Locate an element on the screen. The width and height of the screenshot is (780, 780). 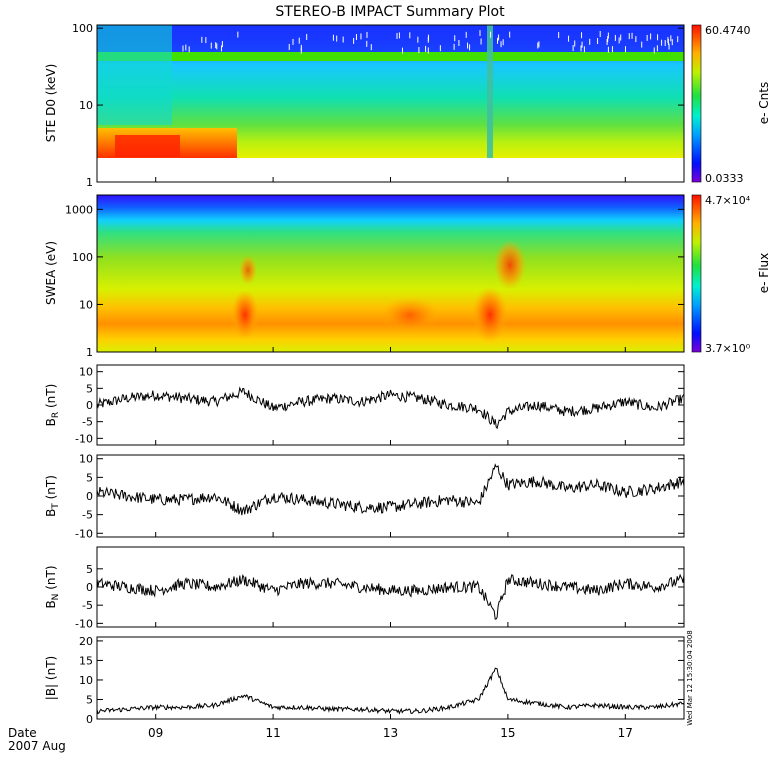
swea-ylabel: SWEA (eV) is located at coordinates (51, 273).